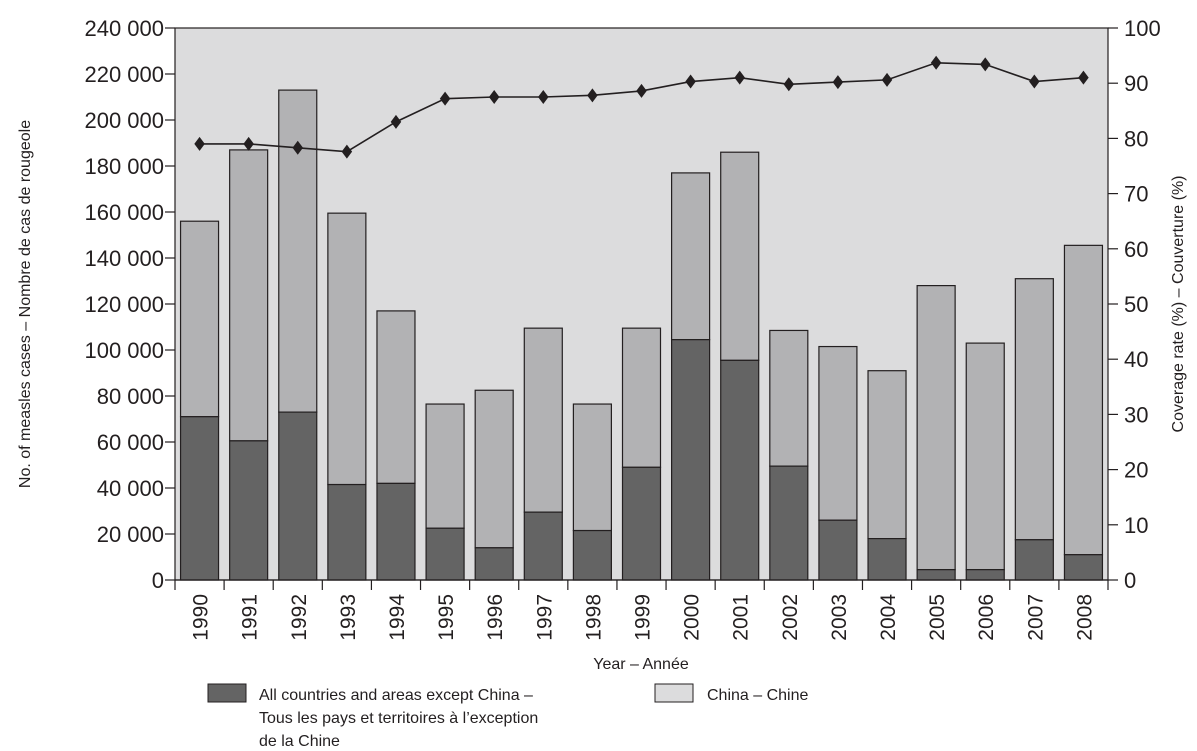  I want to click on y-tick-label: 140 000, so click(124, 258).